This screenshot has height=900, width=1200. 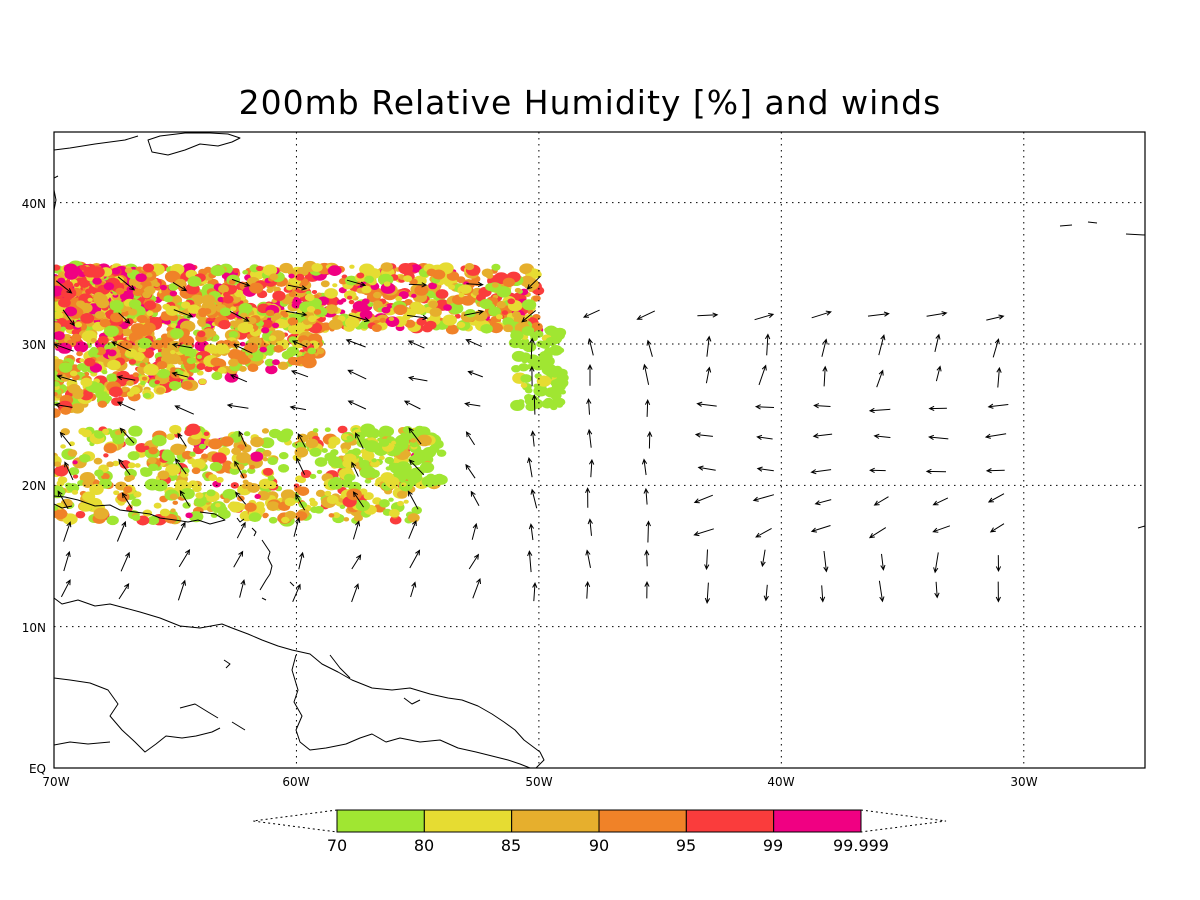 What do you see at coordinates (34, 628) in the screenshot?
I see `lat-label-10n: 10N` at bounding box center [34, 628].